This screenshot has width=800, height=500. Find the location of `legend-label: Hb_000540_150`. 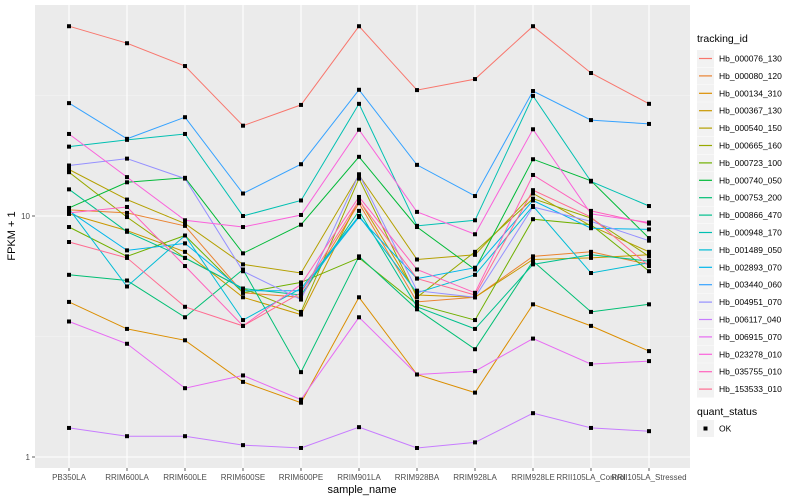

legend-label: Hb_000540_150 is located at coordinates (750, 128).